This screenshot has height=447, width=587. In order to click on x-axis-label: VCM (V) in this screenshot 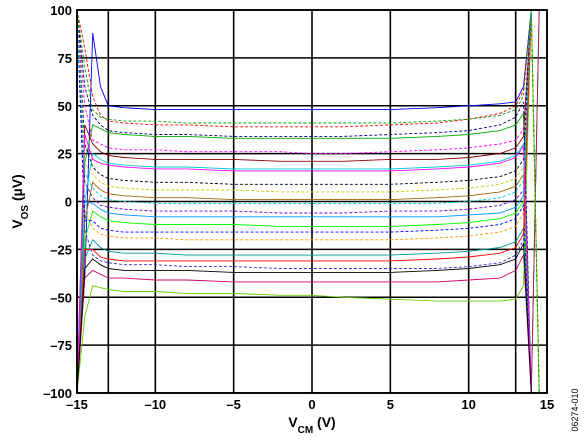, I will do `click(311, 425)`.